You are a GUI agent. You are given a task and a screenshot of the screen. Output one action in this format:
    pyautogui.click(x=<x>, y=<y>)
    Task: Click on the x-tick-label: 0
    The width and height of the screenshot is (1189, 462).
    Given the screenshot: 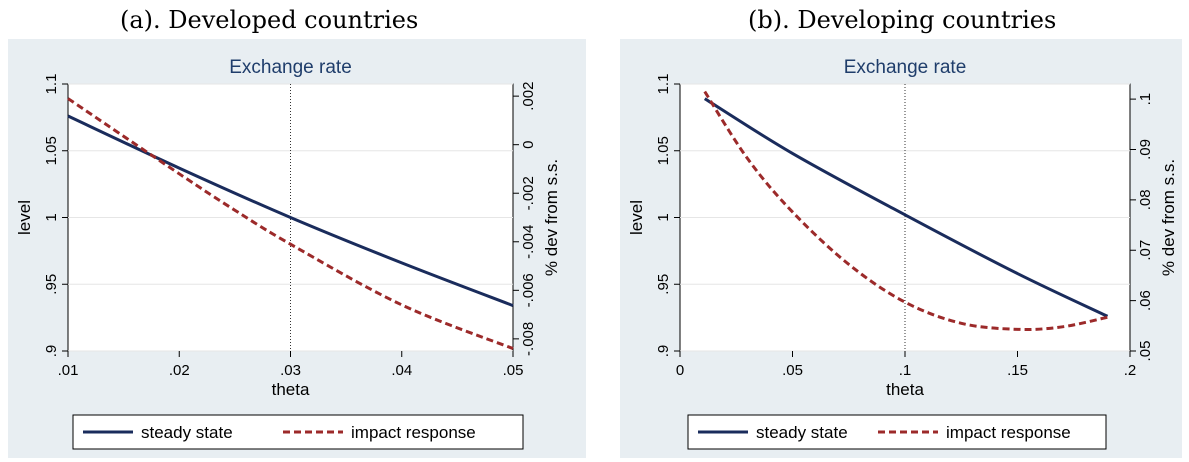 What is the action you would take?
    pyautogui.click(x=680, y=370)
    